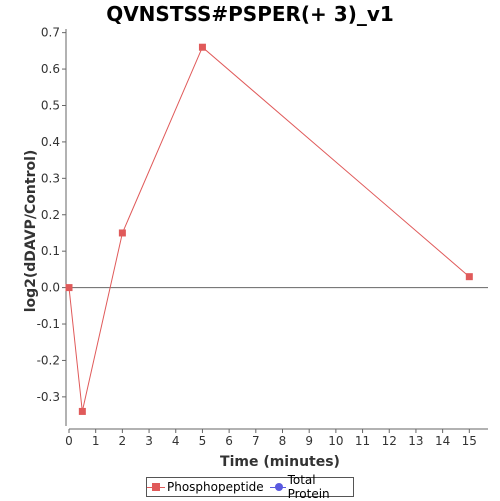 The image size is (500, 501). Describe the element at coordinates (149, 441) in the screenshot. I see `x-tick-label: 3` at that location.